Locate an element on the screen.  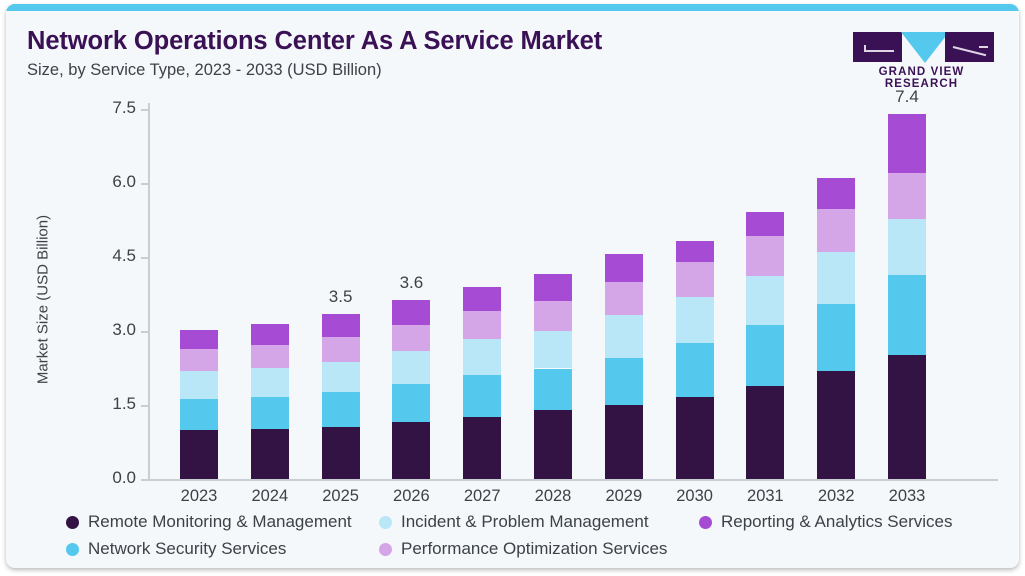
logo-block-left-icon is located at coordinates (877, 47).